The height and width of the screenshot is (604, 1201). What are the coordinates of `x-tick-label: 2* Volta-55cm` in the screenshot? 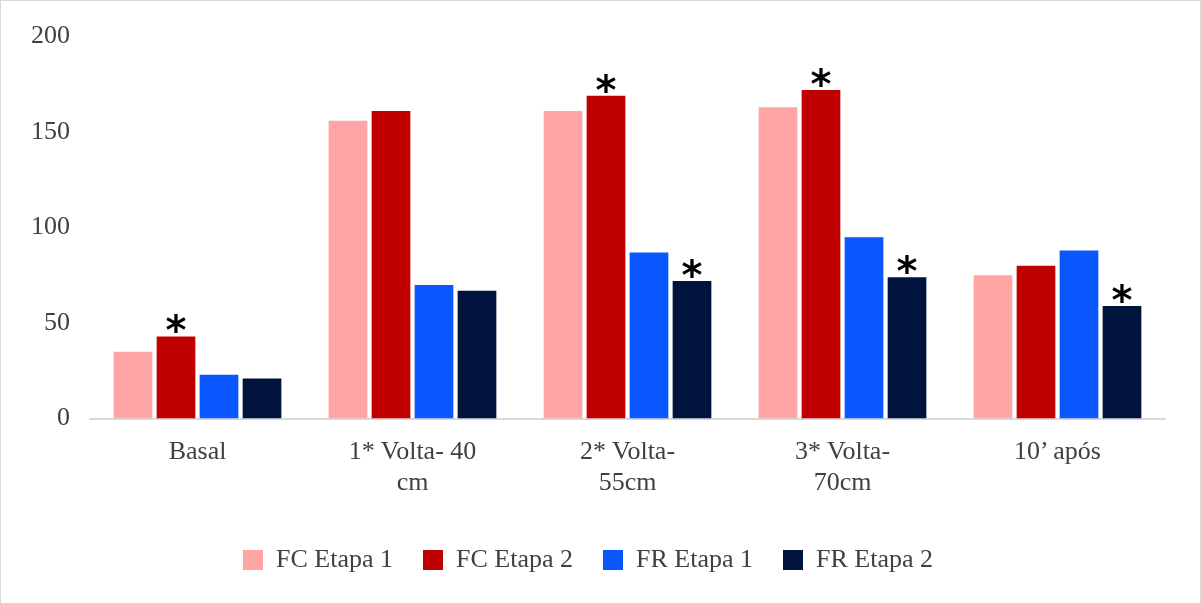 It's located at (627, 466).